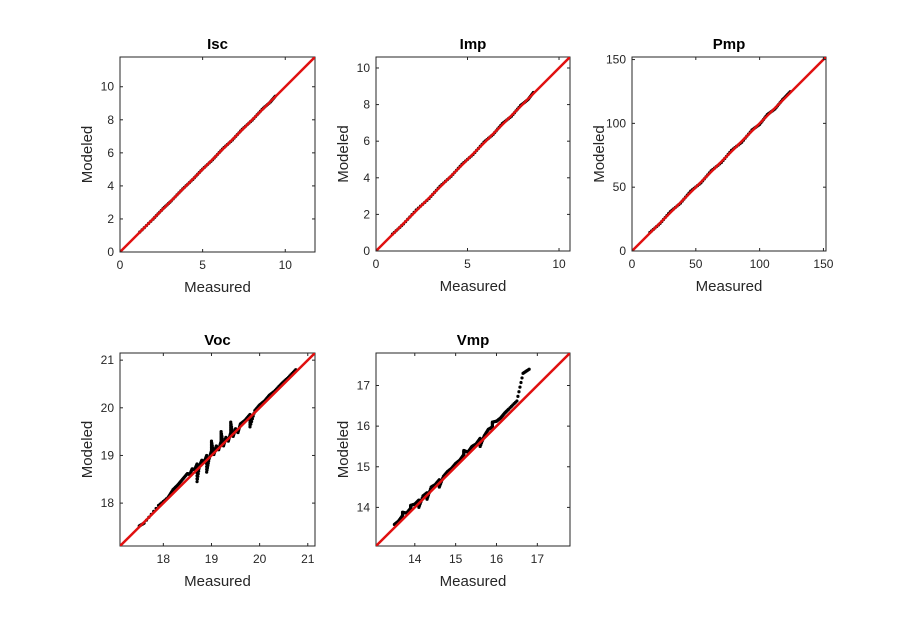 The image size is (914, 626). I want to click on chart-title: Voc, so click(217, 340).